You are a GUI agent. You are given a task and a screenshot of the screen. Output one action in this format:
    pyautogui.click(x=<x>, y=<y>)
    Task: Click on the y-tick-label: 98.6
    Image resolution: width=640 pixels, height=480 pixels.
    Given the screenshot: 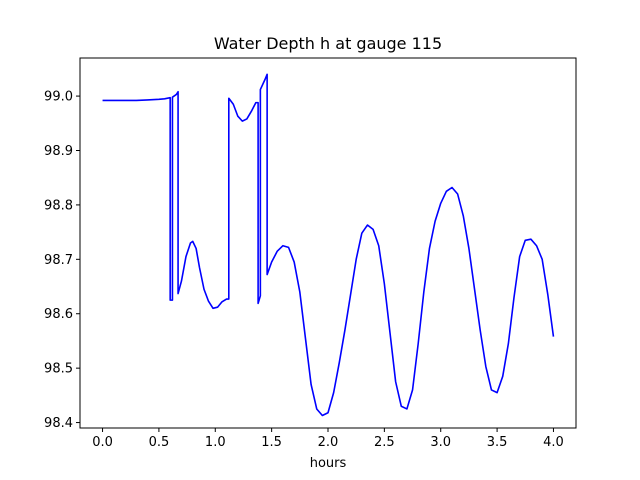 What is the action you would take?
    pyautogui.click(x=58, y=314)
    